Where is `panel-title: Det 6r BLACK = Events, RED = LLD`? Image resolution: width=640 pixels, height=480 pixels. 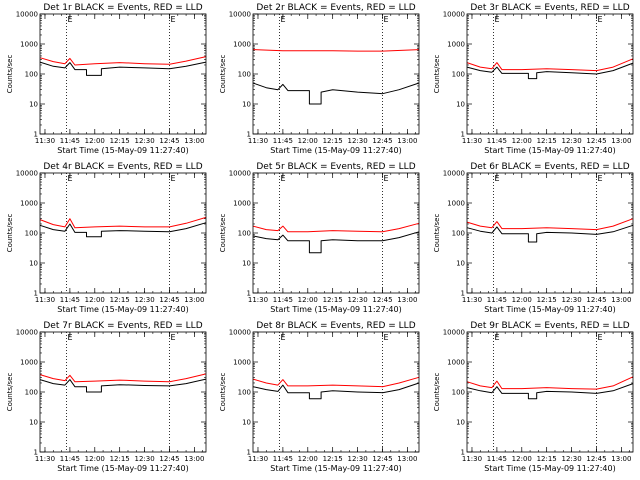 panel-title: Det 6r BLACK = Events, RED = LLD is located at coordinates (549, 167).